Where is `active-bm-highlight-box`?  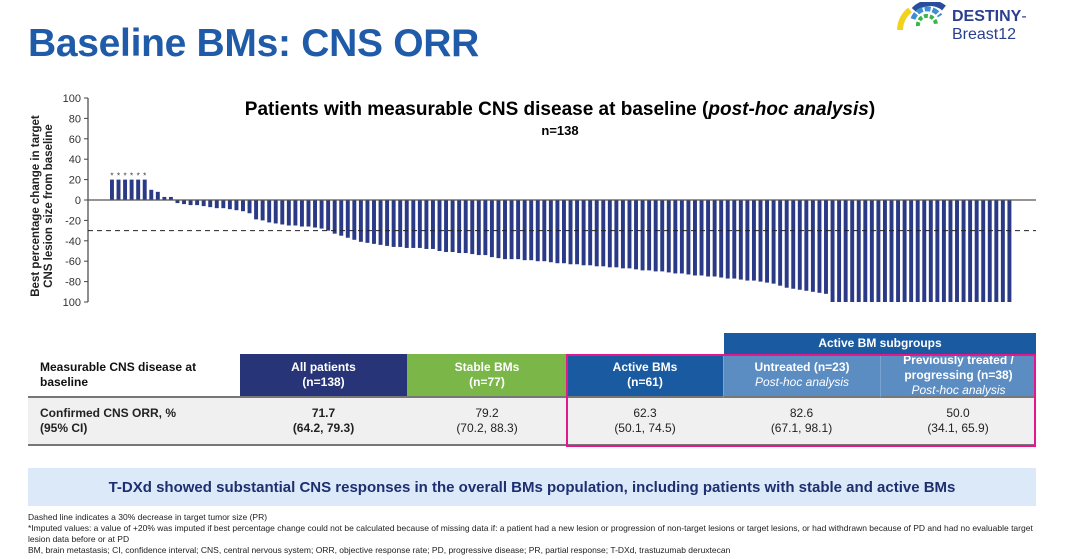 active-bm-highlight-box is located at coordinates (801, 400).